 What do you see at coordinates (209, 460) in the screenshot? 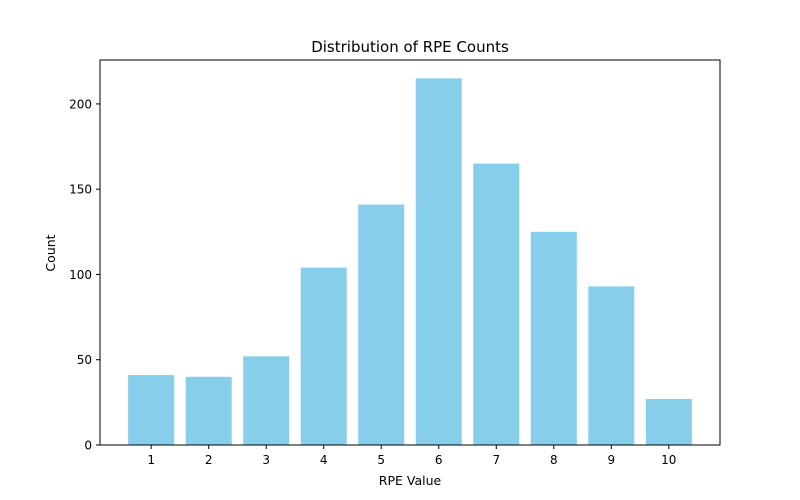
I see `x-tick-label: 2` at bounding box center [209, 460].